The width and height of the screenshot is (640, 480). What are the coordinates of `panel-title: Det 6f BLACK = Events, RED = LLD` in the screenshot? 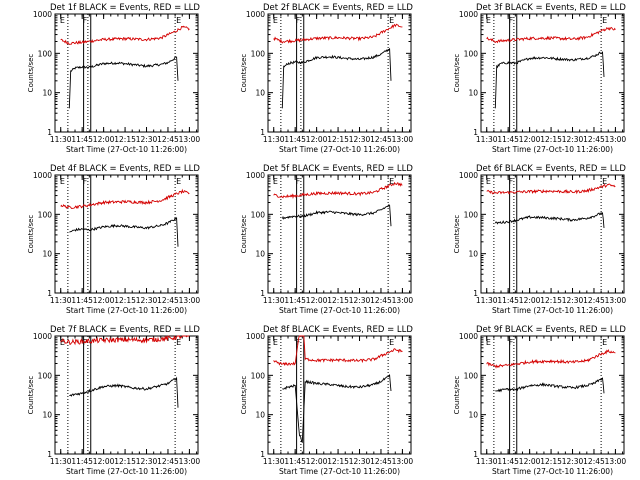 It's located at (551, 169).